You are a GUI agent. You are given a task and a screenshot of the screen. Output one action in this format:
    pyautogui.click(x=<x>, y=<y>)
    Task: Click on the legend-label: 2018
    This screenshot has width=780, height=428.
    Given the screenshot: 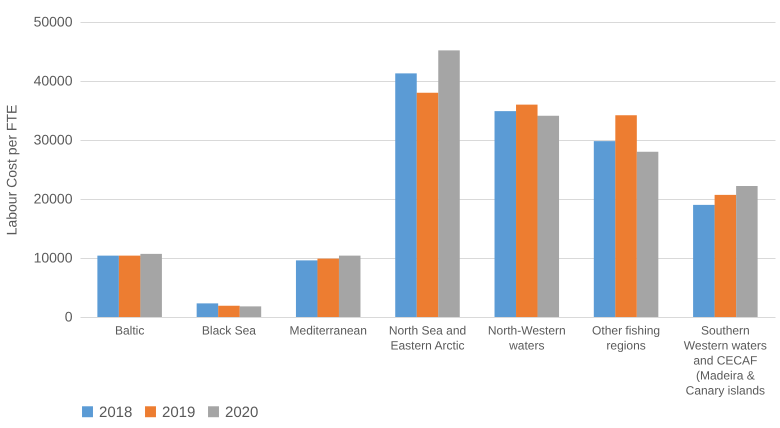 What is the action you would take?
    pyautogui.click(x=115, y=412)
    